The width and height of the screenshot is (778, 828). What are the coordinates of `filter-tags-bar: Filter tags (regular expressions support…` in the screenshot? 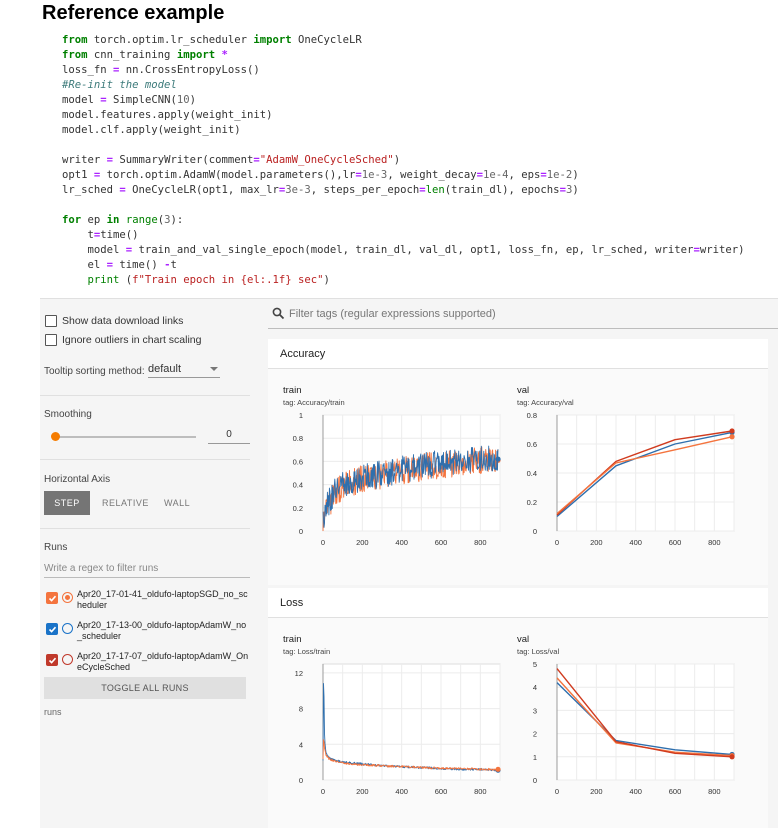 It's located at (523, 314).